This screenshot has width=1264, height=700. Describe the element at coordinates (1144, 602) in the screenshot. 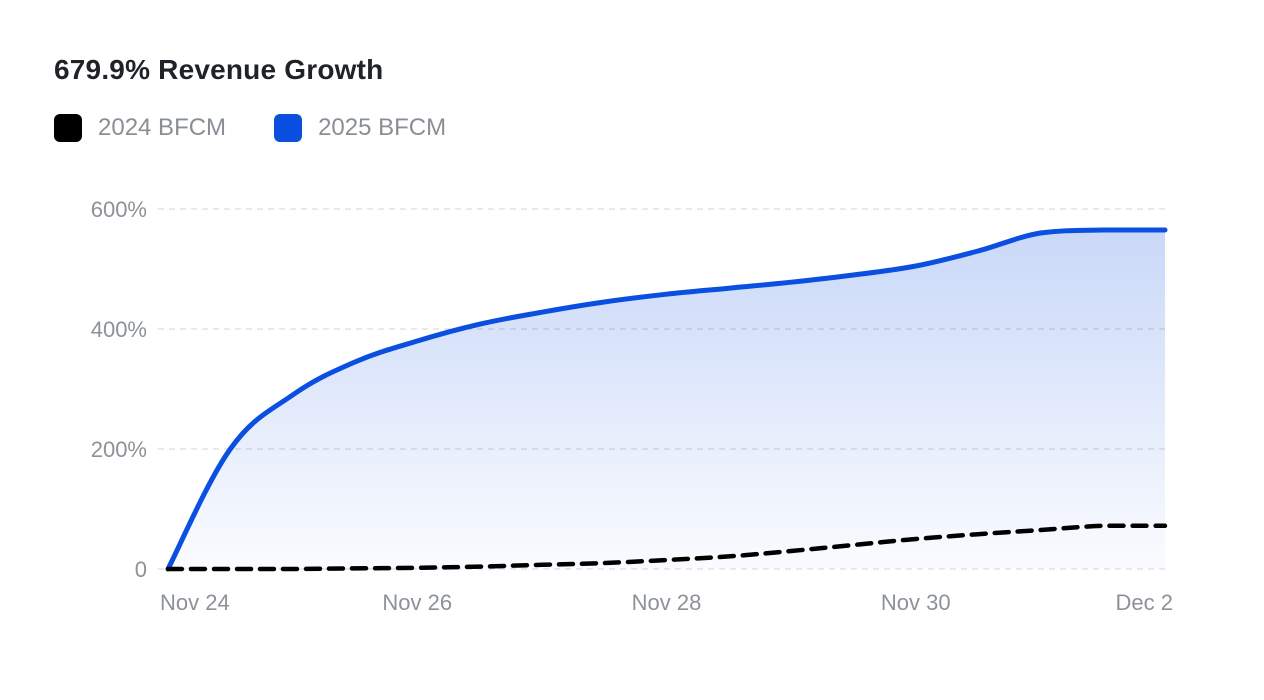

I see `x-tick-label: Dec 2` at that location.